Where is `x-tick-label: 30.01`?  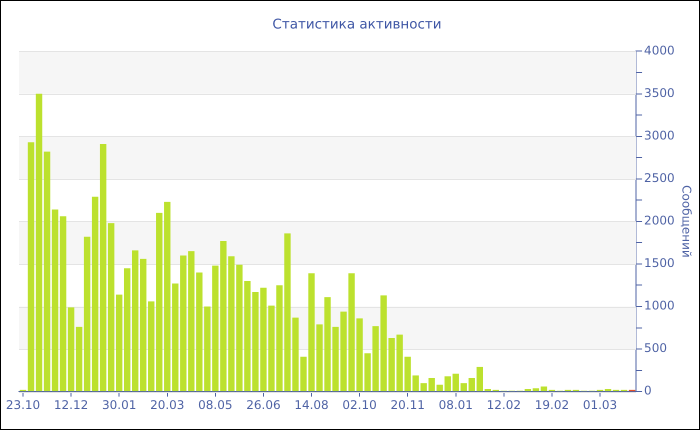 x-tick-label: 30.01 is located at coordinates (119, 405).